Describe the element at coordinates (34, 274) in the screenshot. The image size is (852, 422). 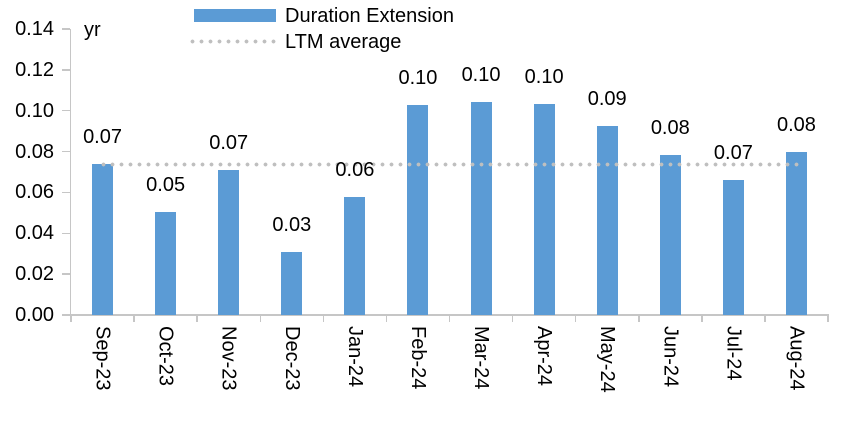
I see `y-tick-label: 0.02` at that location.